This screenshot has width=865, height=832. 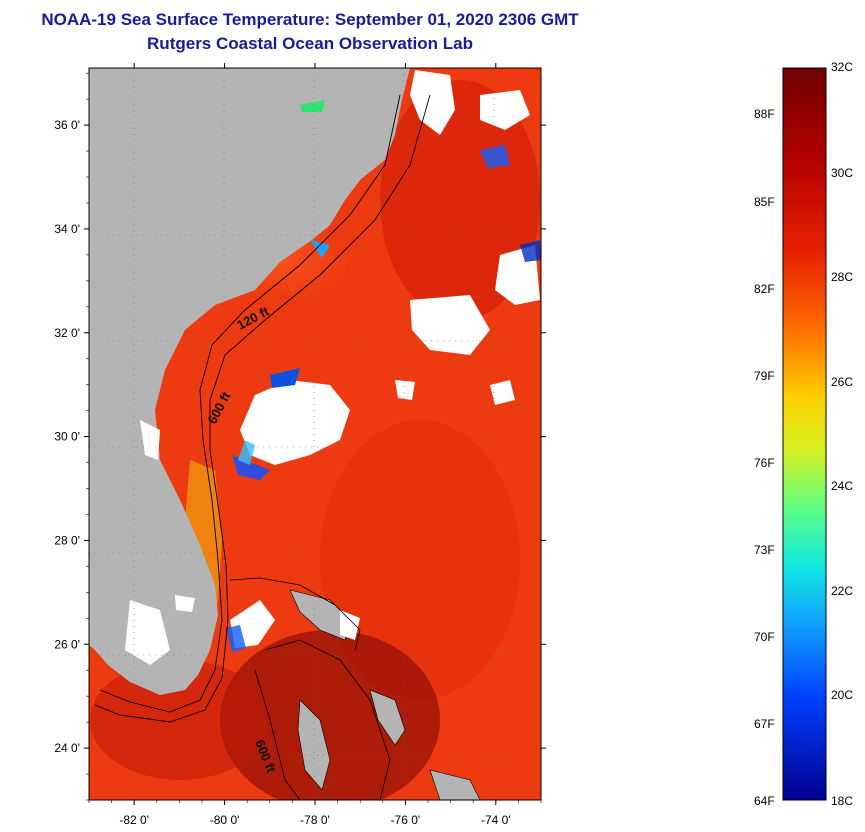 What do you see at coordinates (764, 463) in the screenshot?
I see `colorbar-fahrenheit-label: 76F` at bounding box center [764, 463].